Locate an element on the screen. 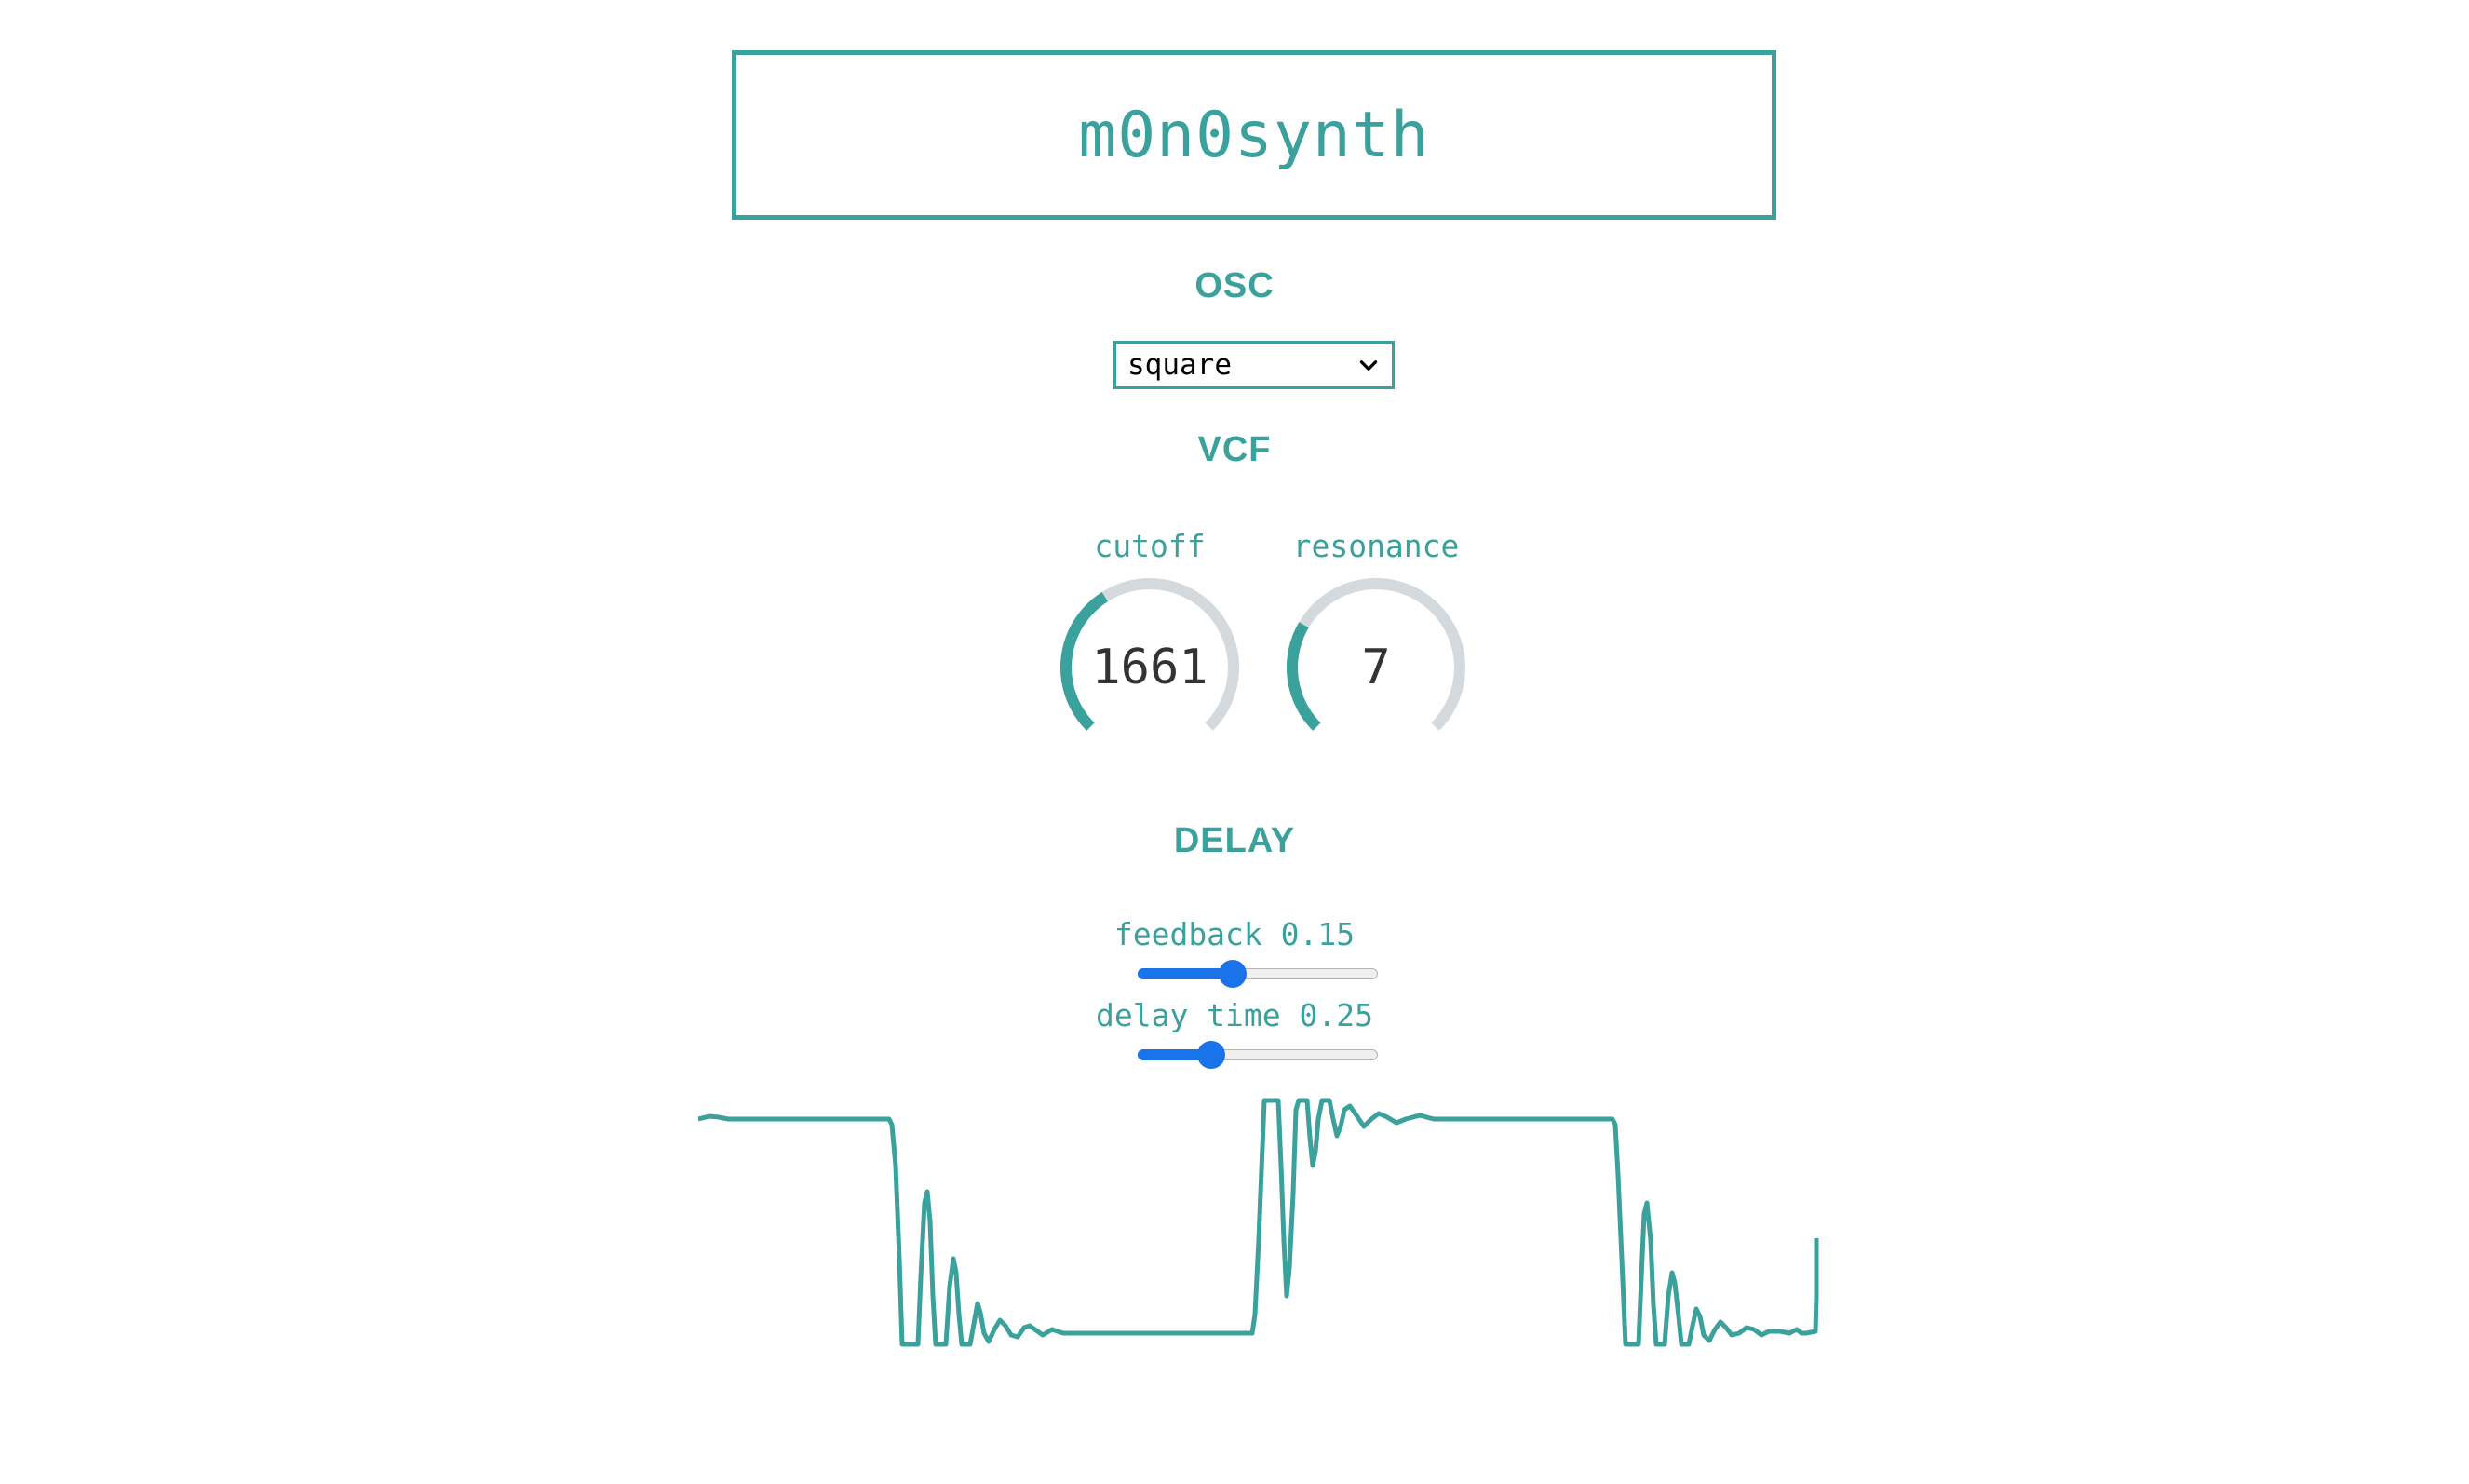 This screenshot has height=1484, width=2469. osc-heading: OSC is located at coordinates (1234, 285).